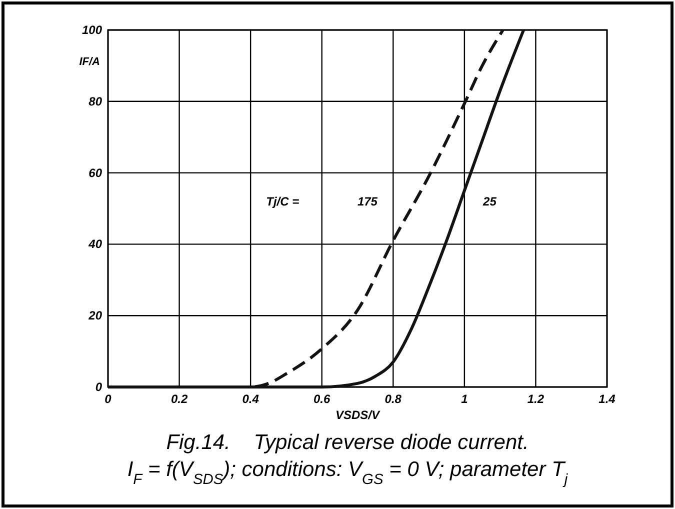 The width and height of the screenshot is (675, 509). What do you see at coordinates (95, 315) in the screenshot?
I see `y-tick-label: 20` at bounding box center [95, 315].